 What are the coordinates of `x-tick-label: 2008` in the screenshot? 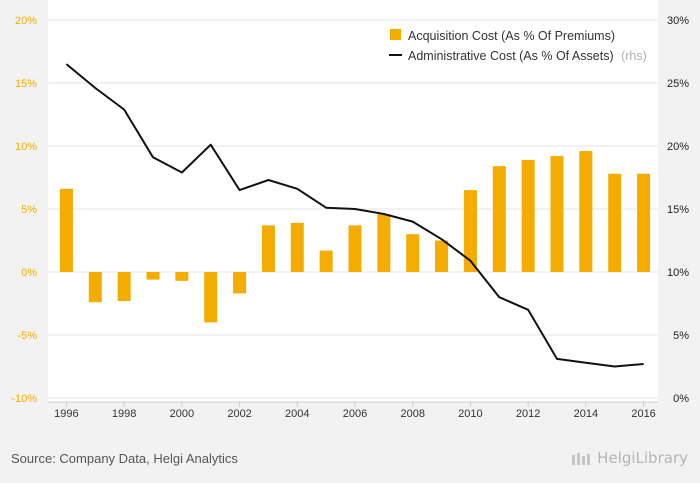 It's located at (412, 414).